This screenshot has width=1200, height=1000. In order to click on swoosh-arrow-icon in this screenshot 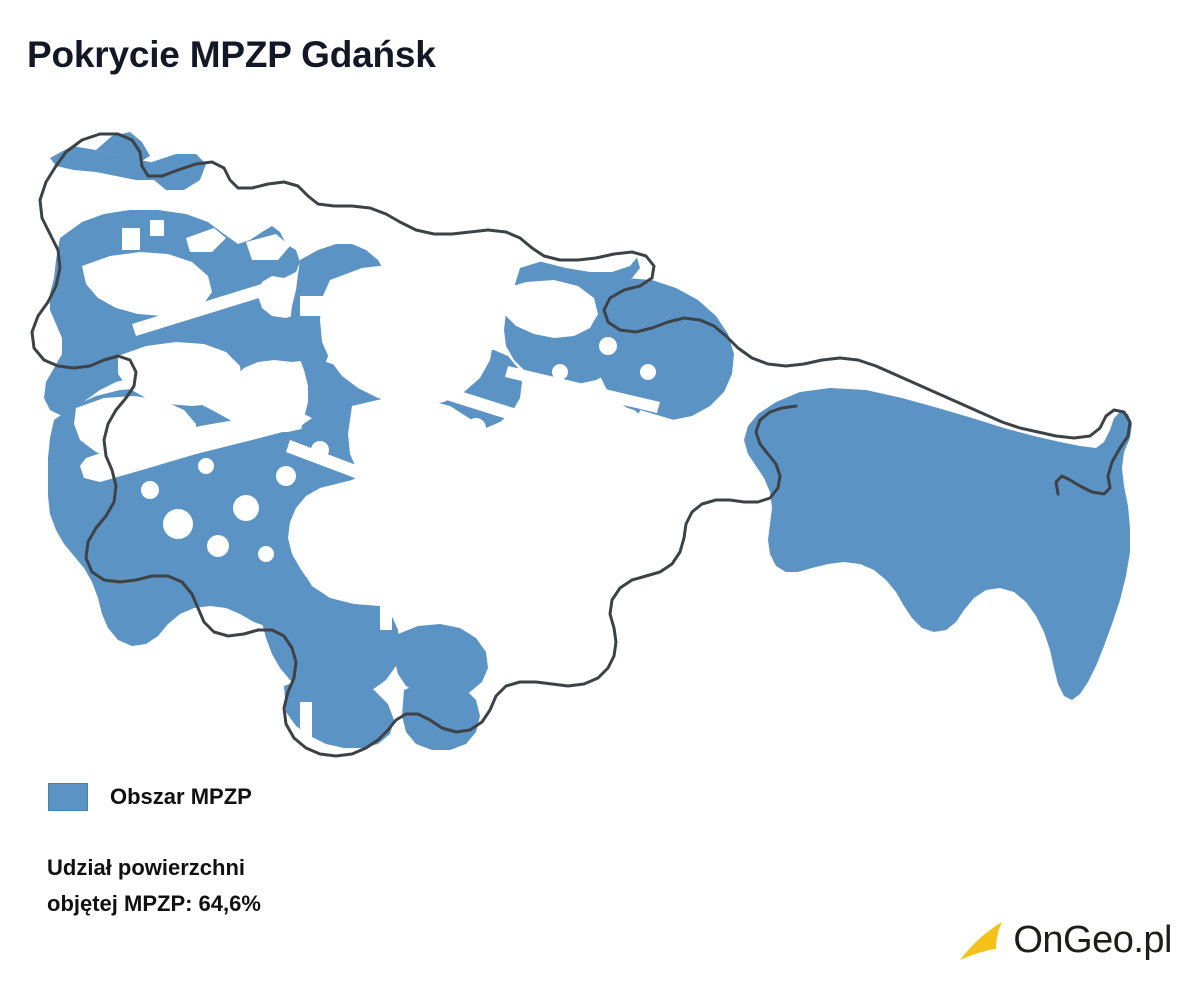, I will do `click(981, 940)`.